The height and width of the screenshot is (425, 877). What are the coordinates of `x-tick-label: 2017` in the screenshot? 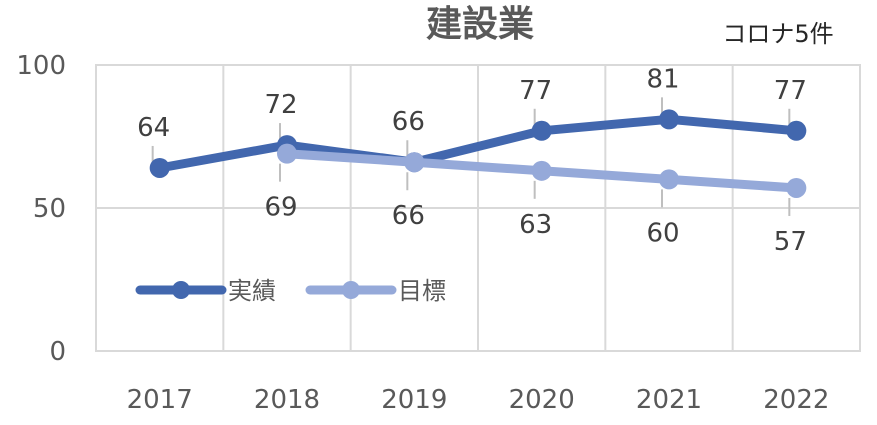 It's located at (160, 400).